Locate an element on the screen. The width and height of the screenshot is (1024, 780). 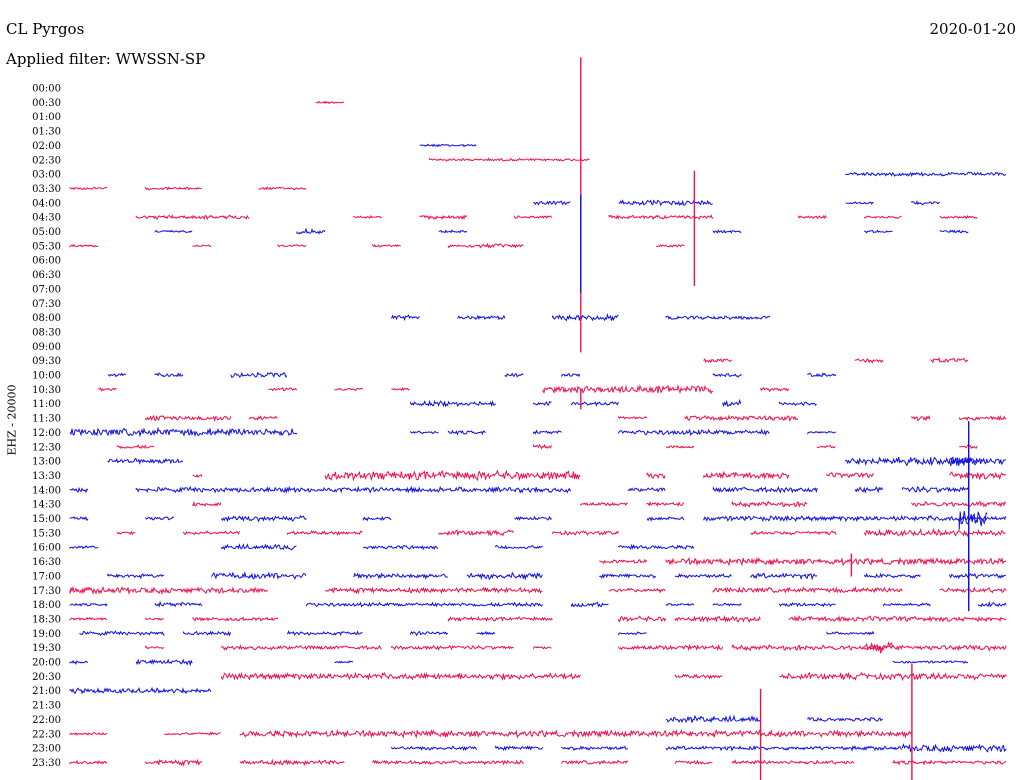
tick-label: 11:30 is located at coordinates (46, 419).